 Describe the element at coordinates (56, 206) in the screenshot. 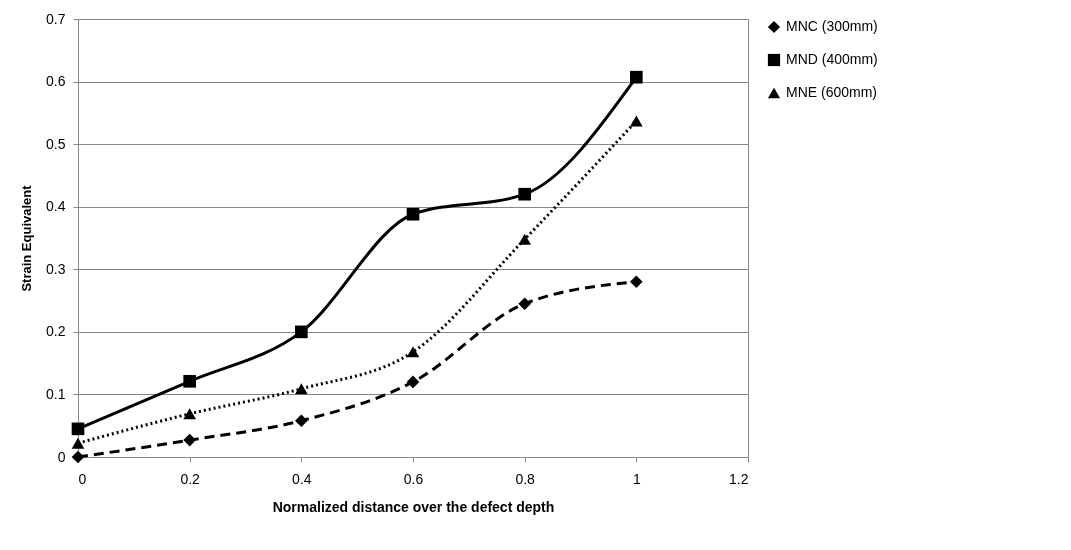

I see `y-tick-label: 0.4` at that location.